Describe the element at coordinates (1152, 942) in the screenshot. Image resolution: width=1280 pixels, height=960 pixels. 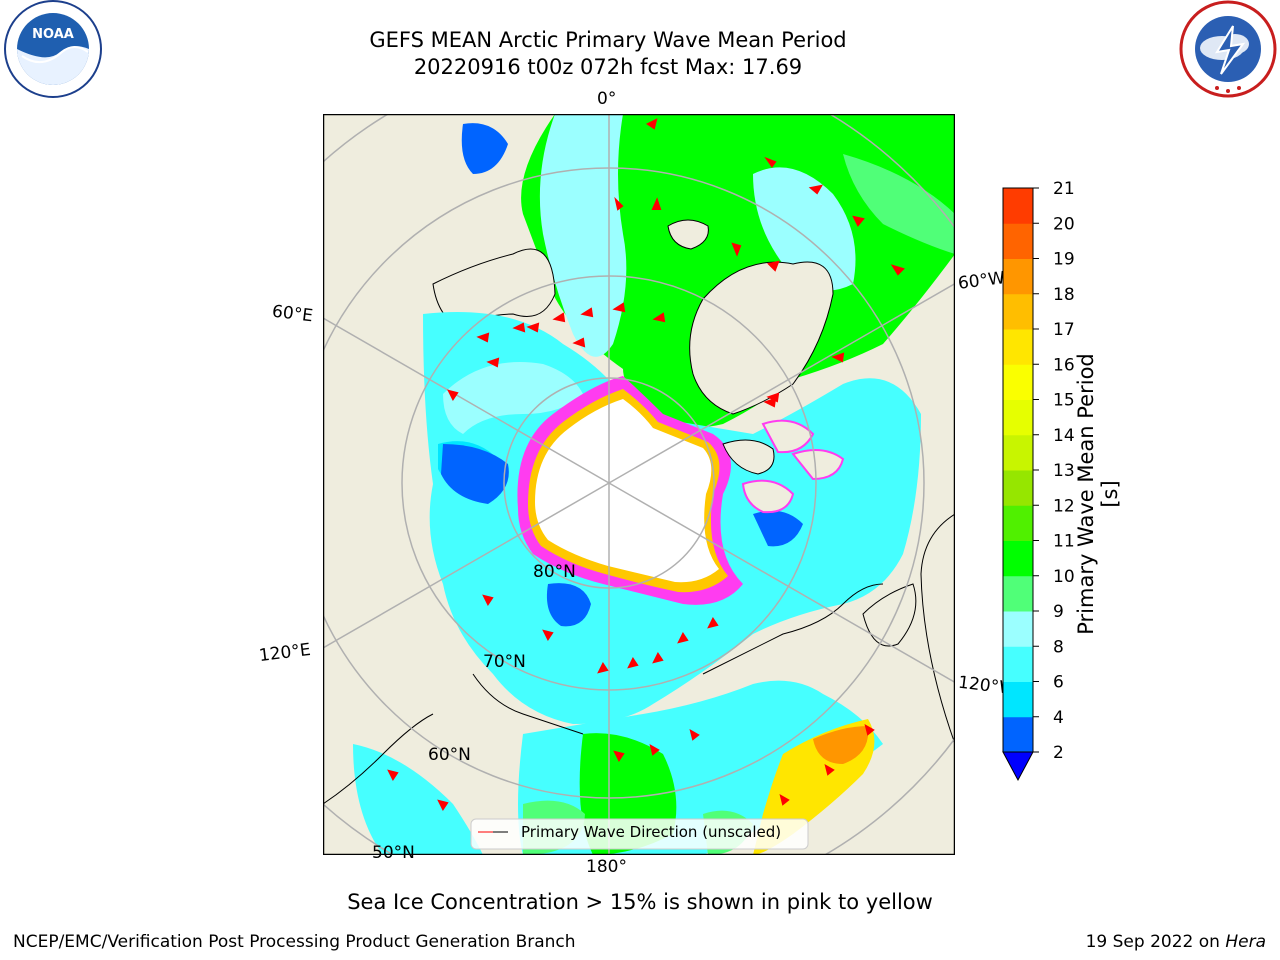
I see `date-value: 19 Sep 2022 on` at that location.